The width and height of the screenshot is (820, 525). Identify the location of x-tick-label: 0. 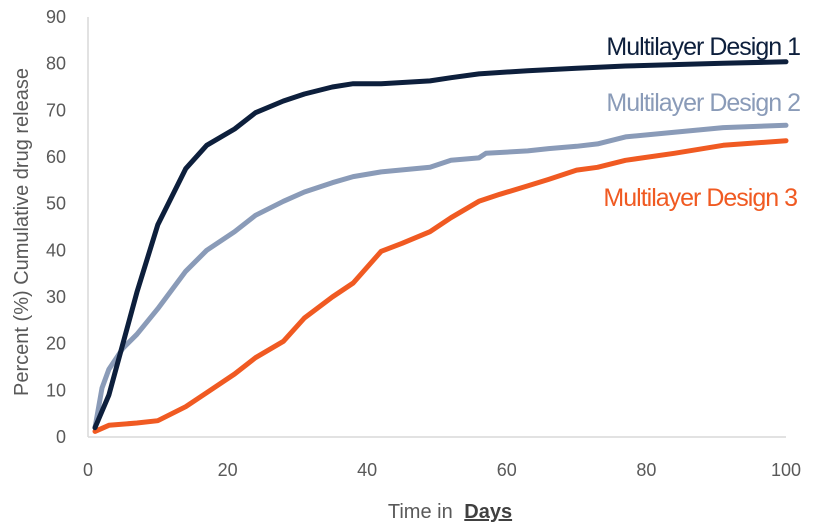
(88, 470).